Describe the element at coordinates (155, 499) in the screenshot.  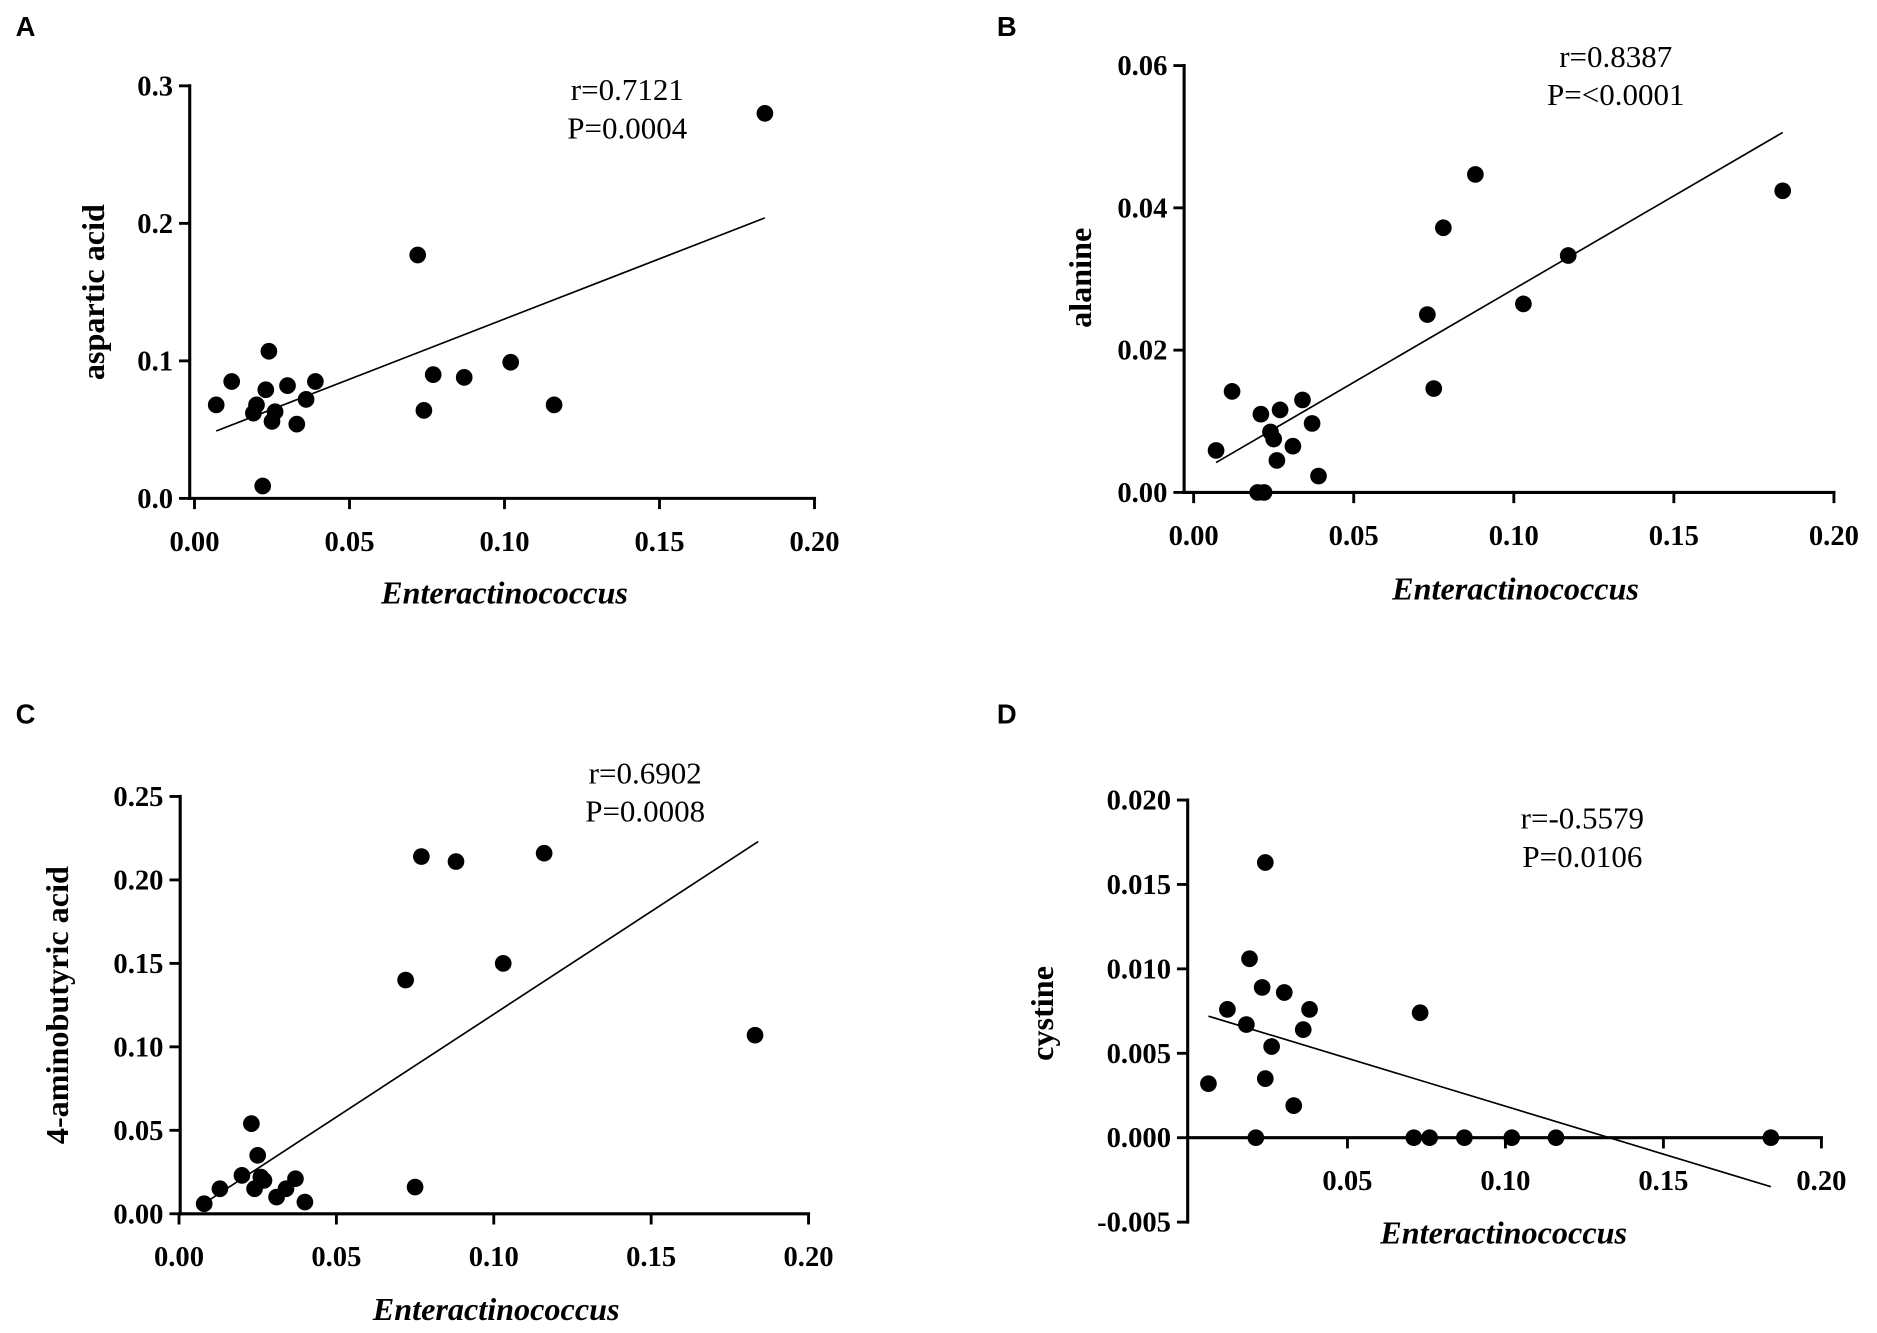
I see `y-tick-label: 0.0` at that location.